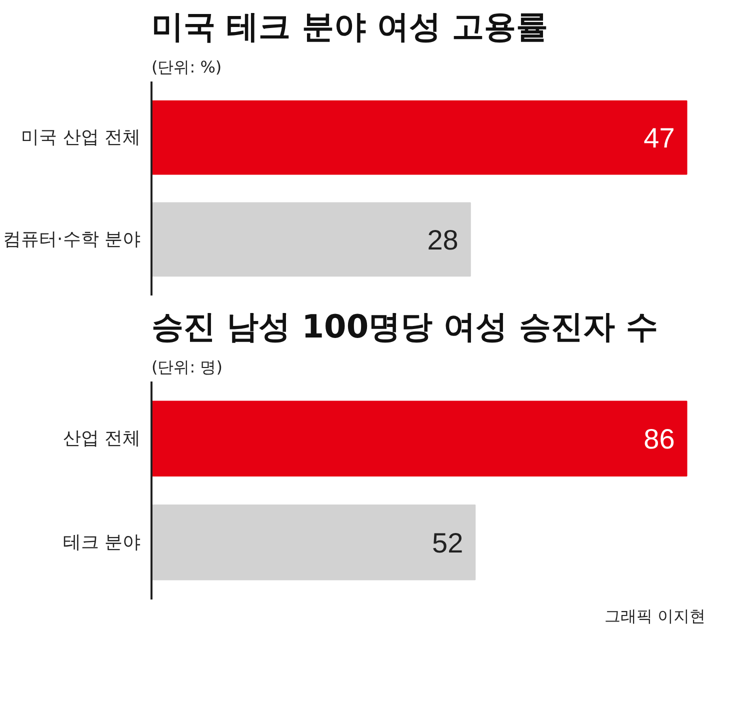  Describe the element at coordinates (442, 240) in the screenshot. I see `data-label: 28` at that location.